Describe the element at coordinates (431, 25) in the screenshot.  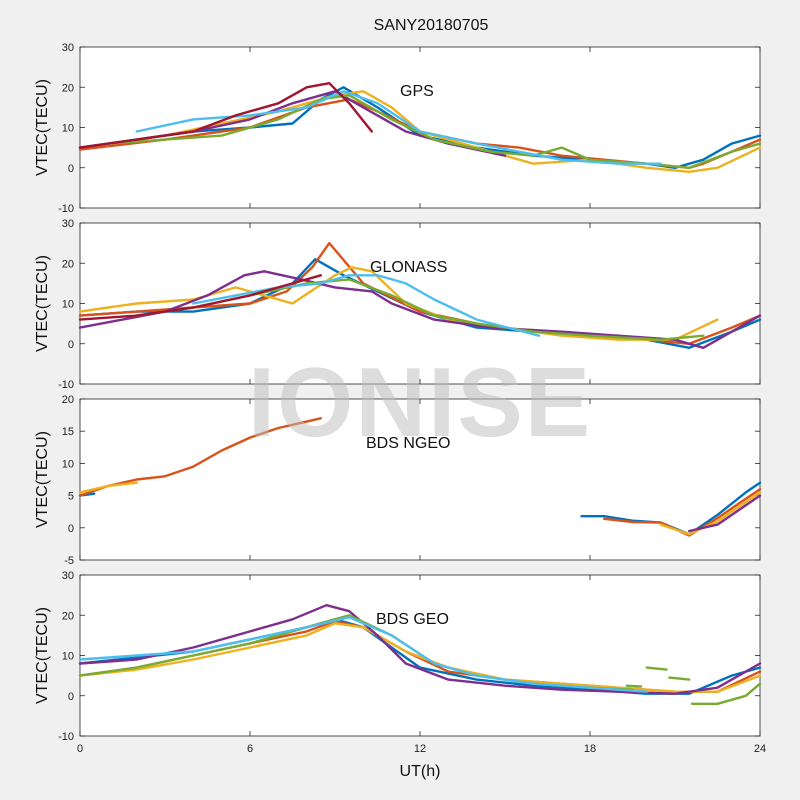
I see `figure-title: SANY20180705` at that location.